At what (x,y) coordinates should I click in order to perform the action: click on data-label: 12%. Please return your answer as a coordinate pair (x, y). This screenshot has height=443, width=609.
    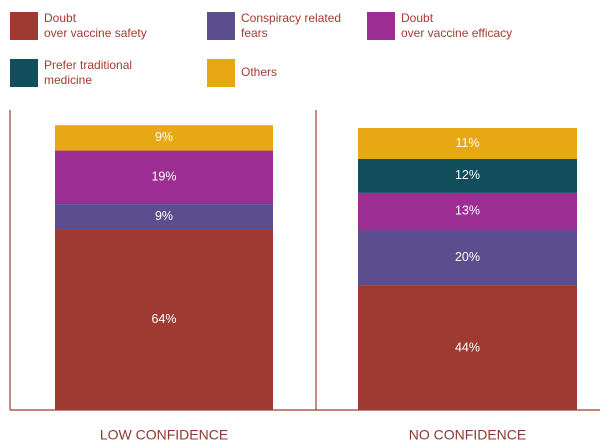
    Looking at the image, I should click on (467, 175).